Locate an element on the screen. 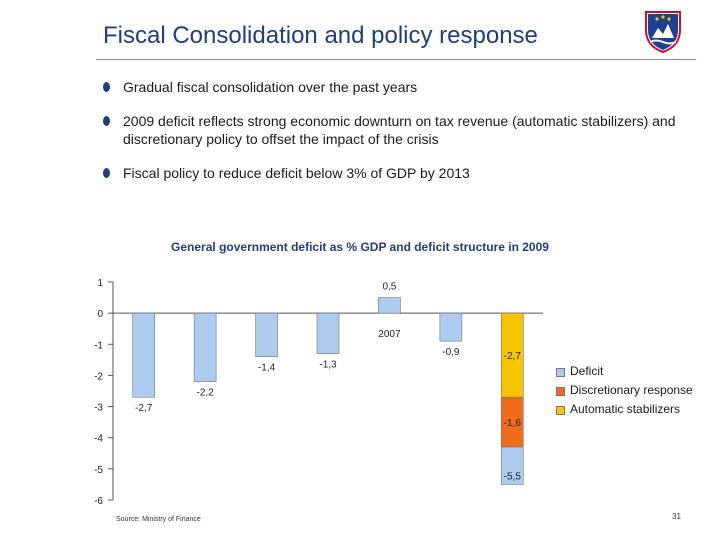 This screenshot has height=540, width=720. legend-item-deficit: Deficit is located at coordinates (624, 373).